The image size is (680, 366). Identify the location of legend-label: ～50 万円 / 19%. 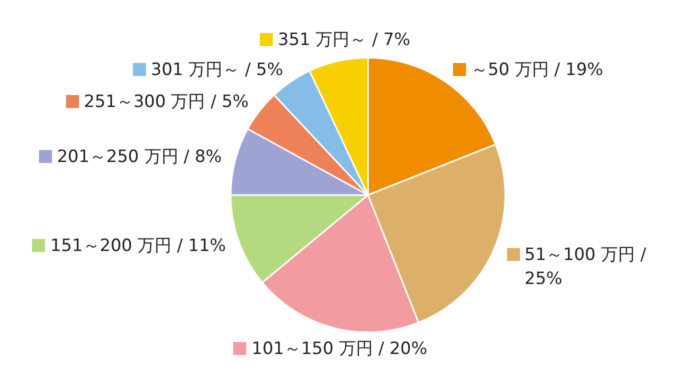
(537, 70).